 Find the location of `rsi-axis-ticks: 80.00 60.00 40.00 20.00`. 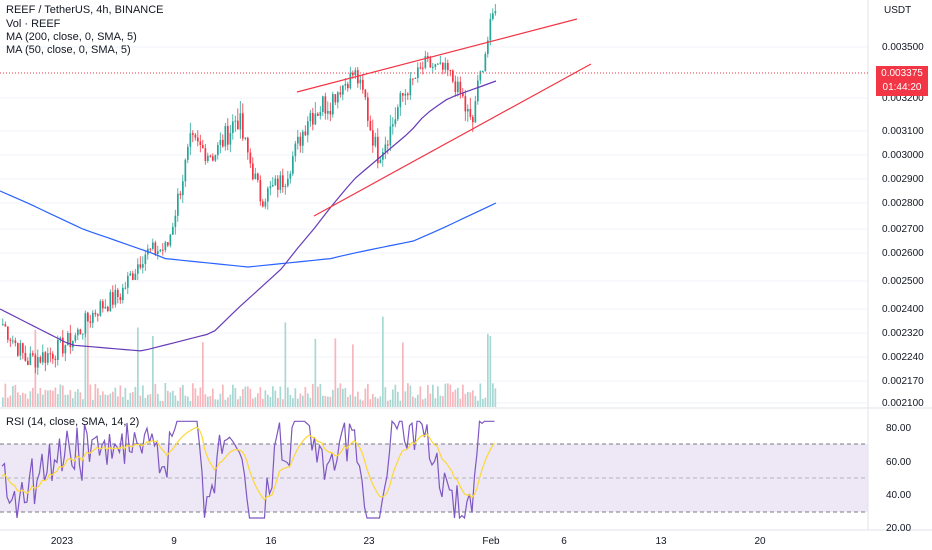

rsi-axis-ticks: 80.00 60.00 40.00 20.00 is located at coordinates (898, 478).